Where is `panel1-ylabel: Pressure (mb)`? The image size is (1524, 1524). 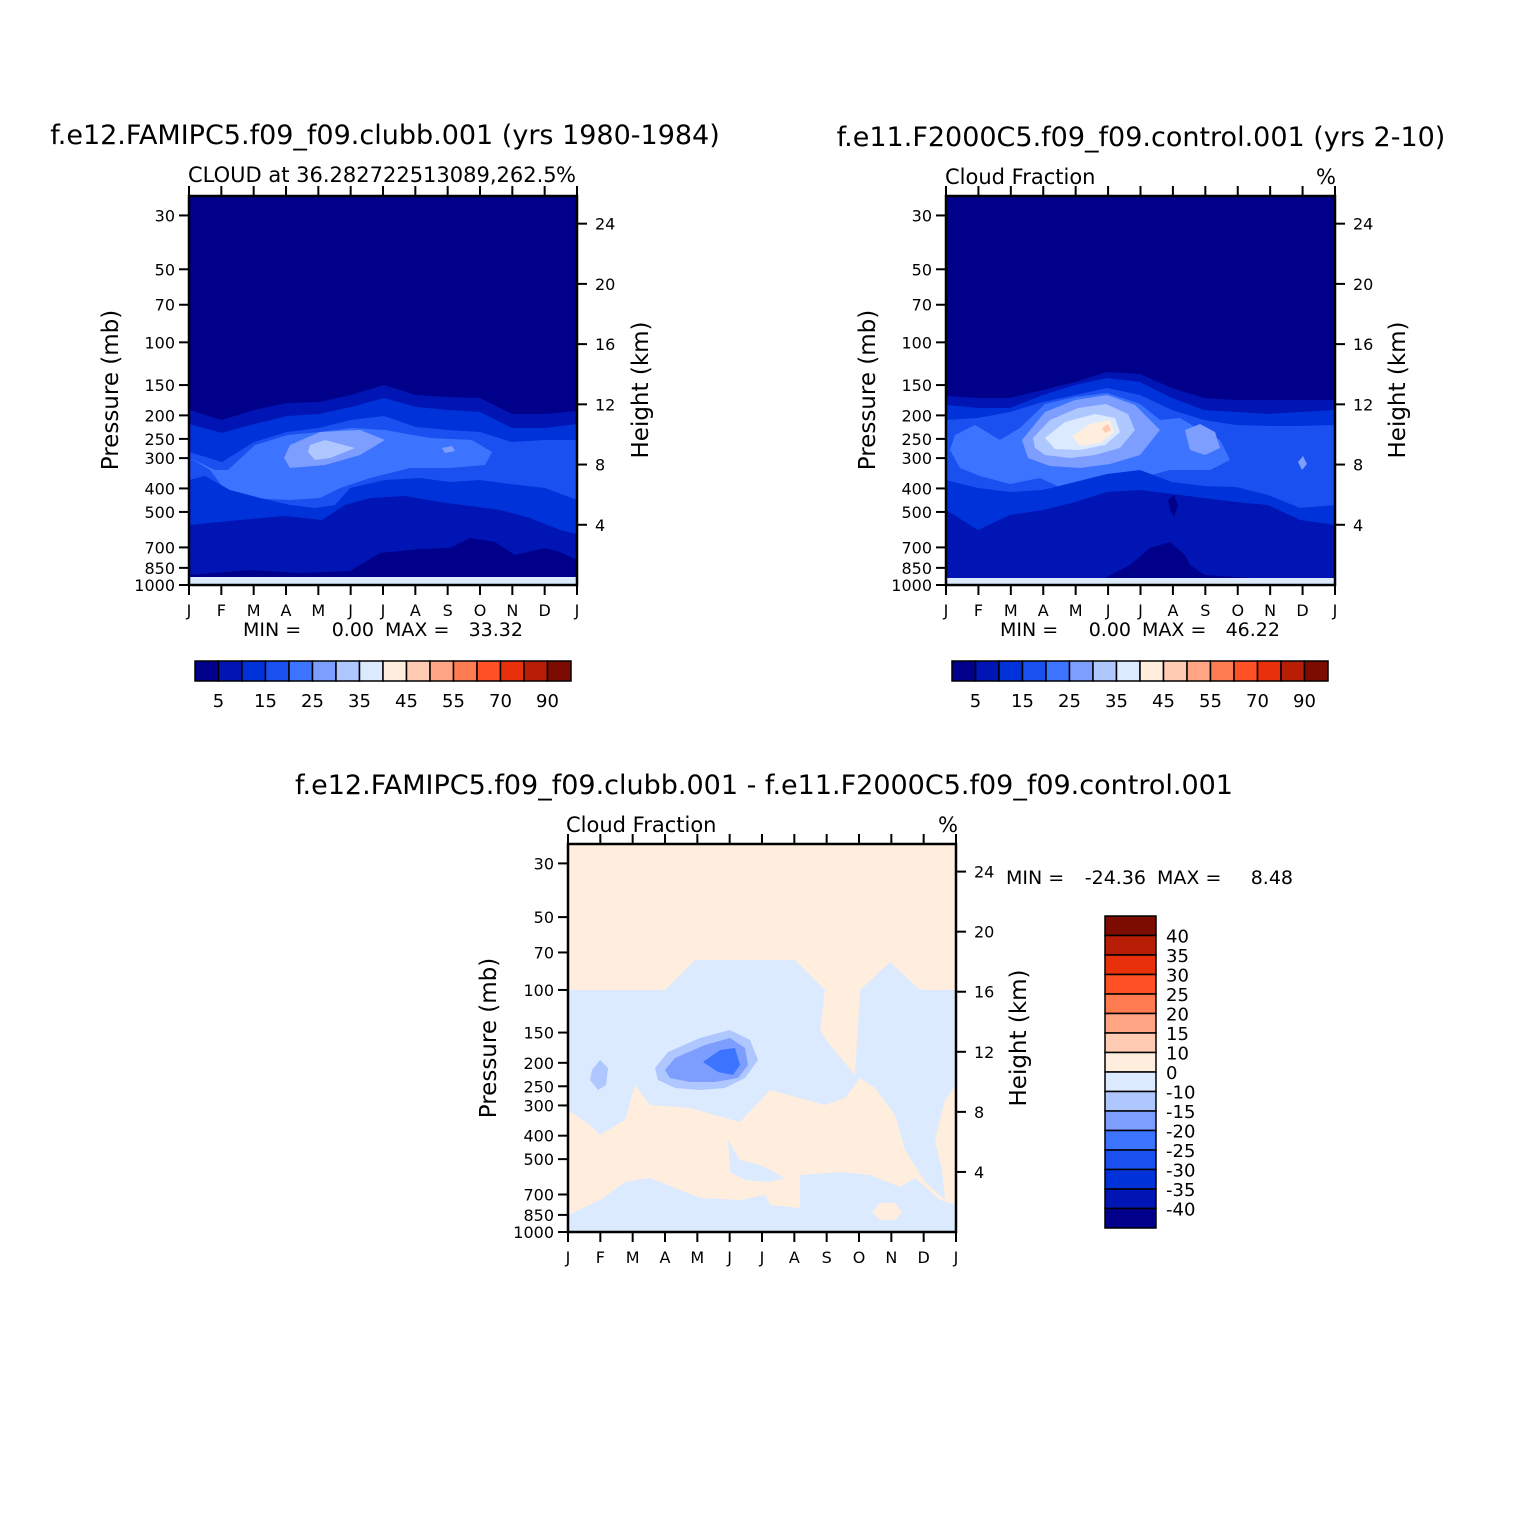
panel1-ylabel: Pressure (mb) is located at coordinates (111, 390).